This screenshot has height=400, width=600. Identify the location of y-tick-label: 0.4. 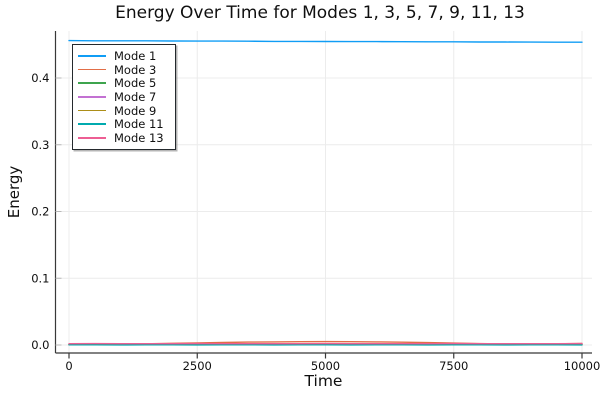
(40, 78).